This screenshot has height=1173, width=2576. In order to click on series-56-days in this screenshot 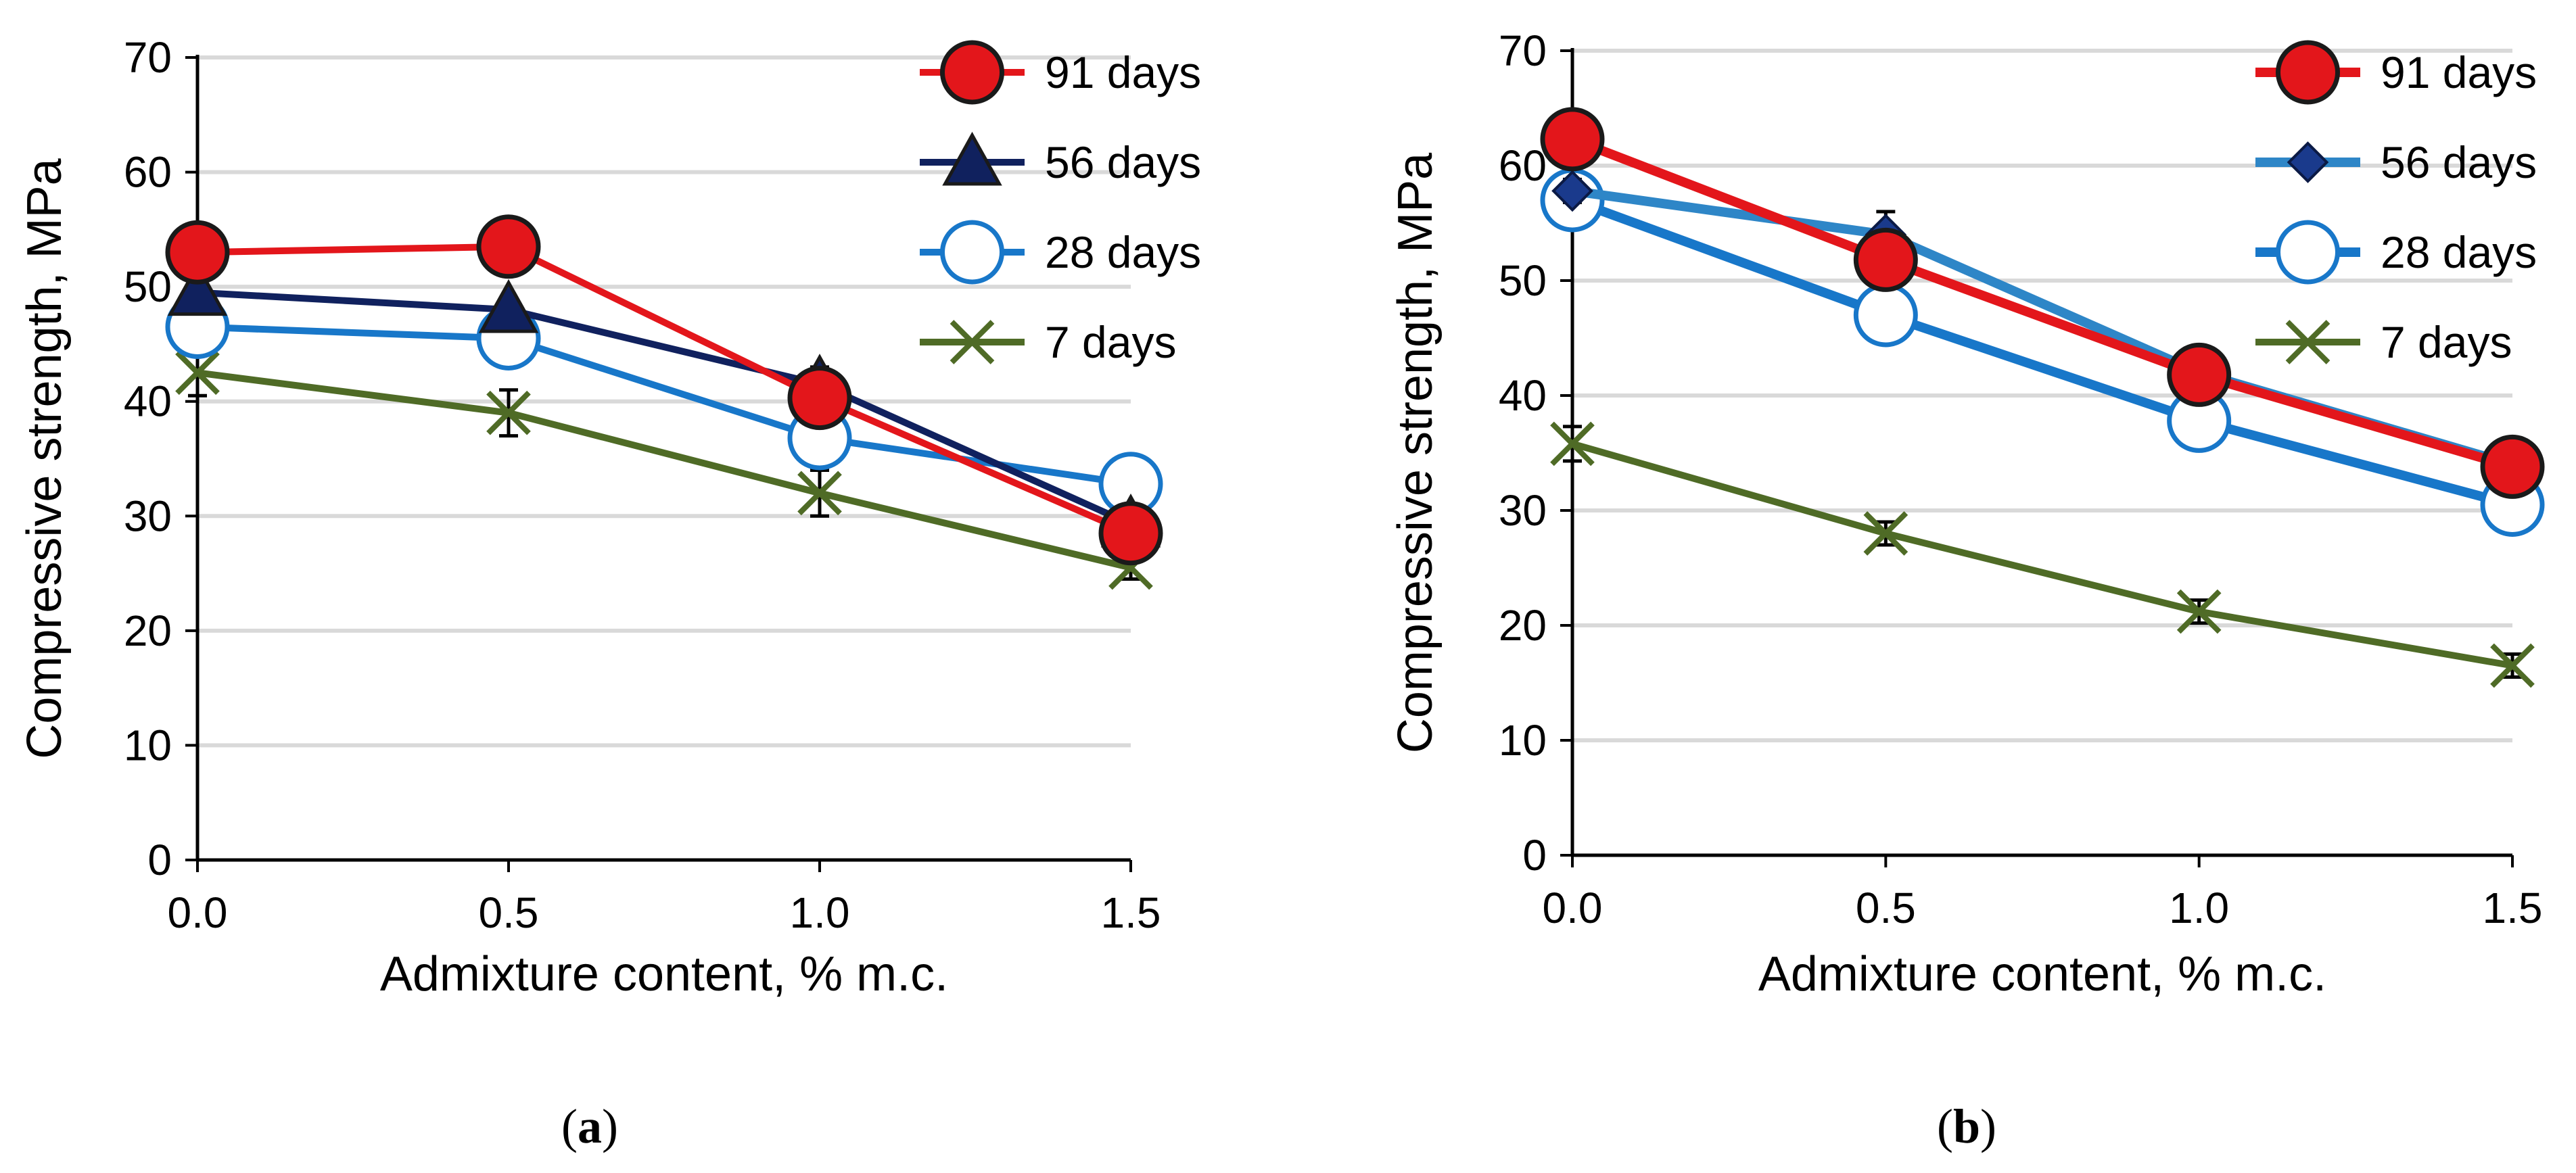, I will do `click(664, 405)`.